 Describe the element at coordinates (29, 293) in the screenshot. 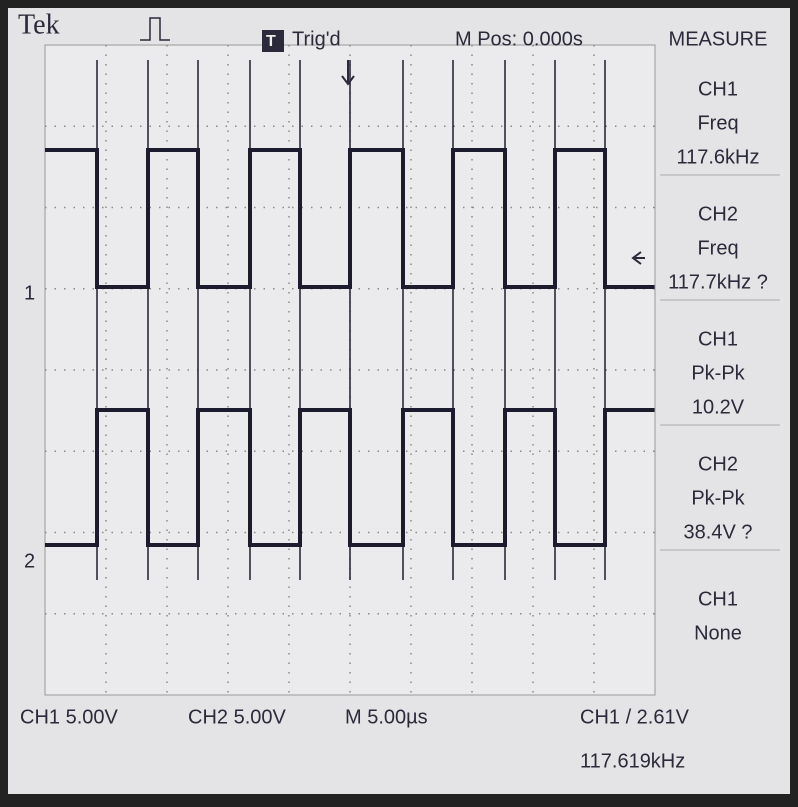

I see `ch1-marker: 1` at that location.